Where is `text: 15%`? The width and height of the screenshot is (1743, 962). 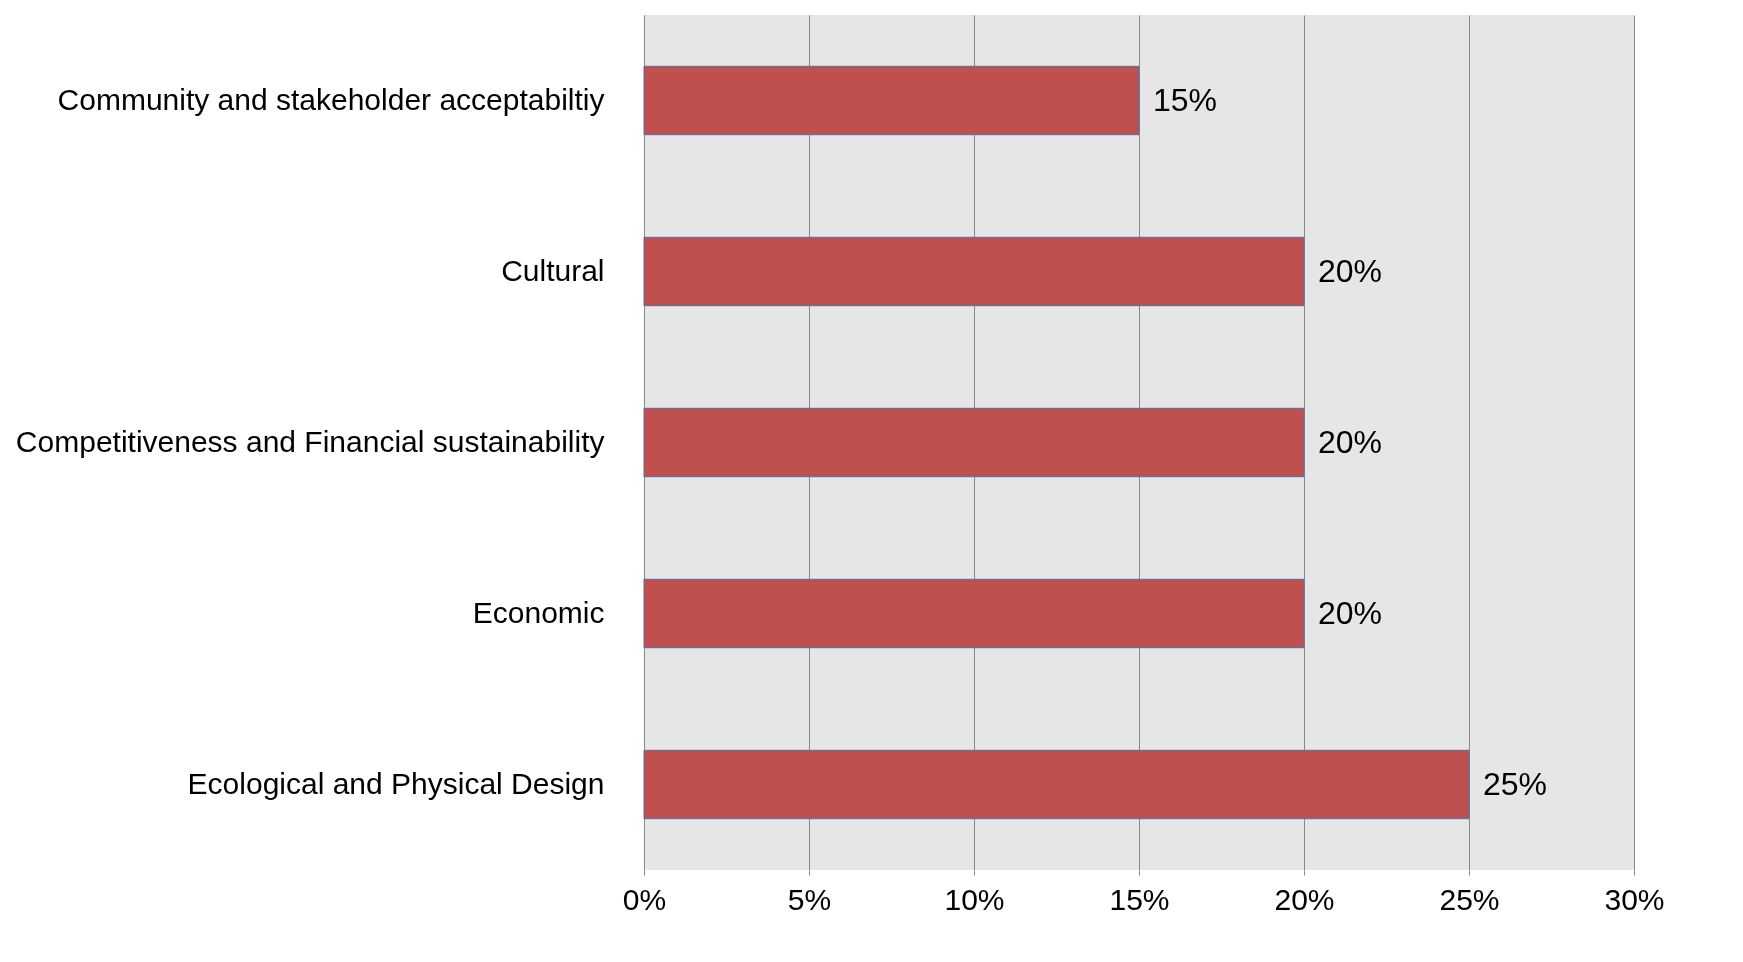 text: 15% is located at coordinates (1185, 99).